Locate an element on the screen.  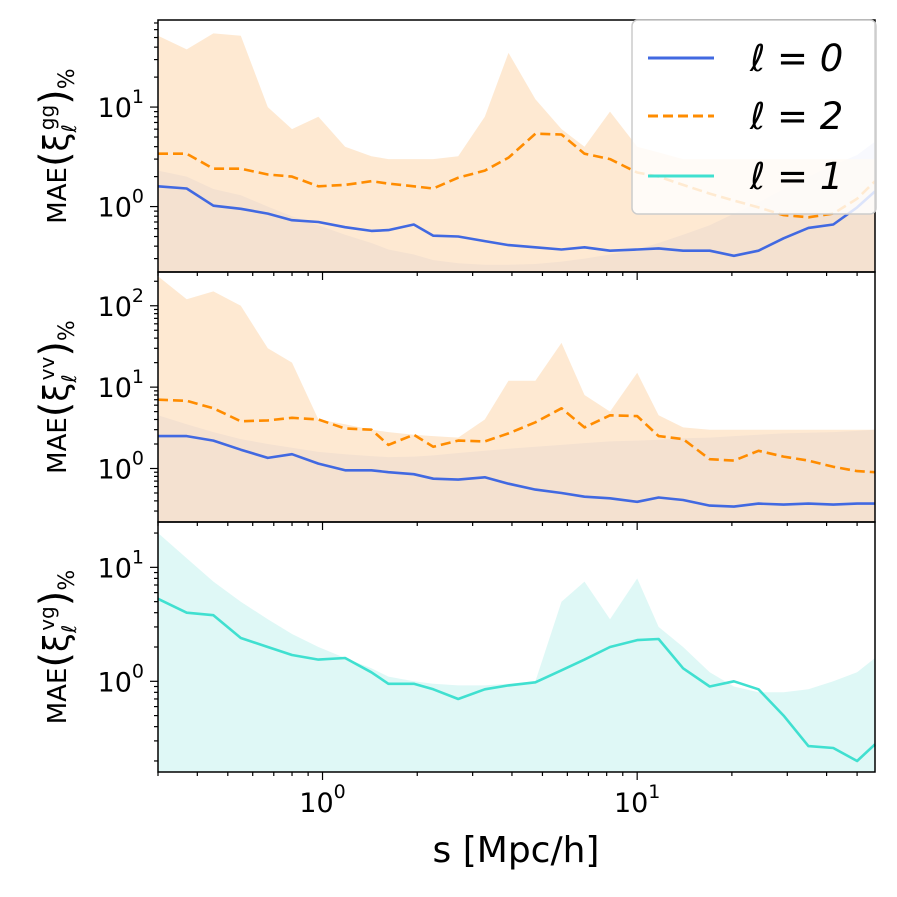
panel-top-lines is located at coordinates (516, 195).